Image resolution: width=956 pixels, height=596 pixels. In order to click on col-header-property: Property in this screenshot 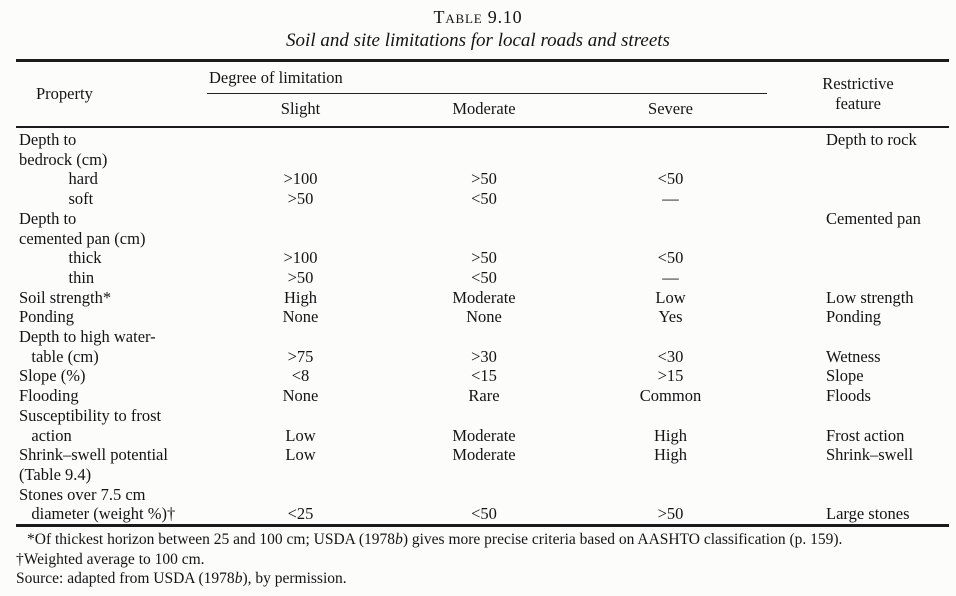, I will do `click(64, 93)`.